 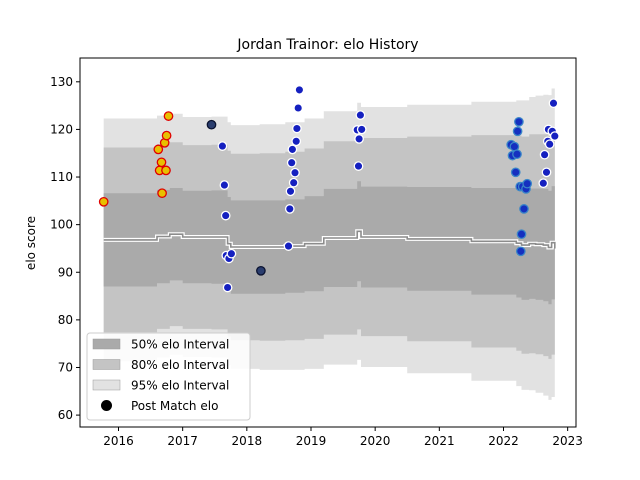 What do you see at coordinates (61, 177) in the screenshot?
I see `y-tick-label: 110` at bounding box center [61, 177].